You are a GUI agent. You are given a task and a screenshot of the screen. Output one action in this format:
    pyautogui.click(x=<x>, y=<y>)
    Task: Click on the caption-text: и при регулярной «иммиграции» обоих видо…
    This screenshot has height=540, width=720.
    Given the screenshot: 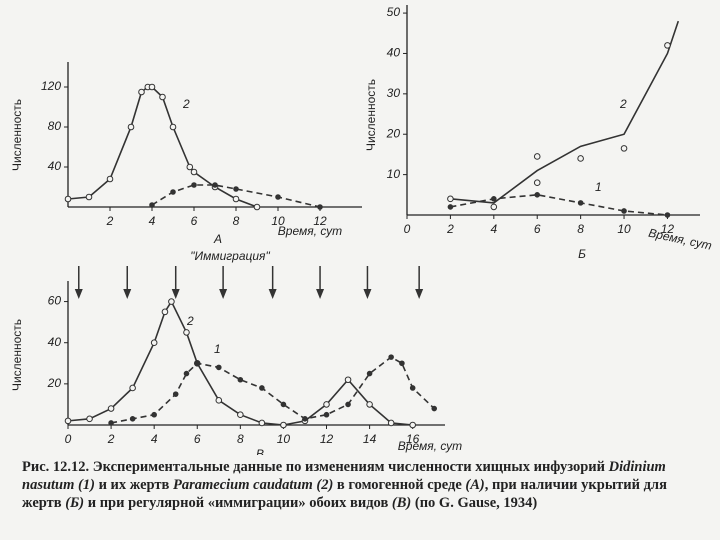 What is the action you would take?
    pyautogui.click(x=238, y=503)
    